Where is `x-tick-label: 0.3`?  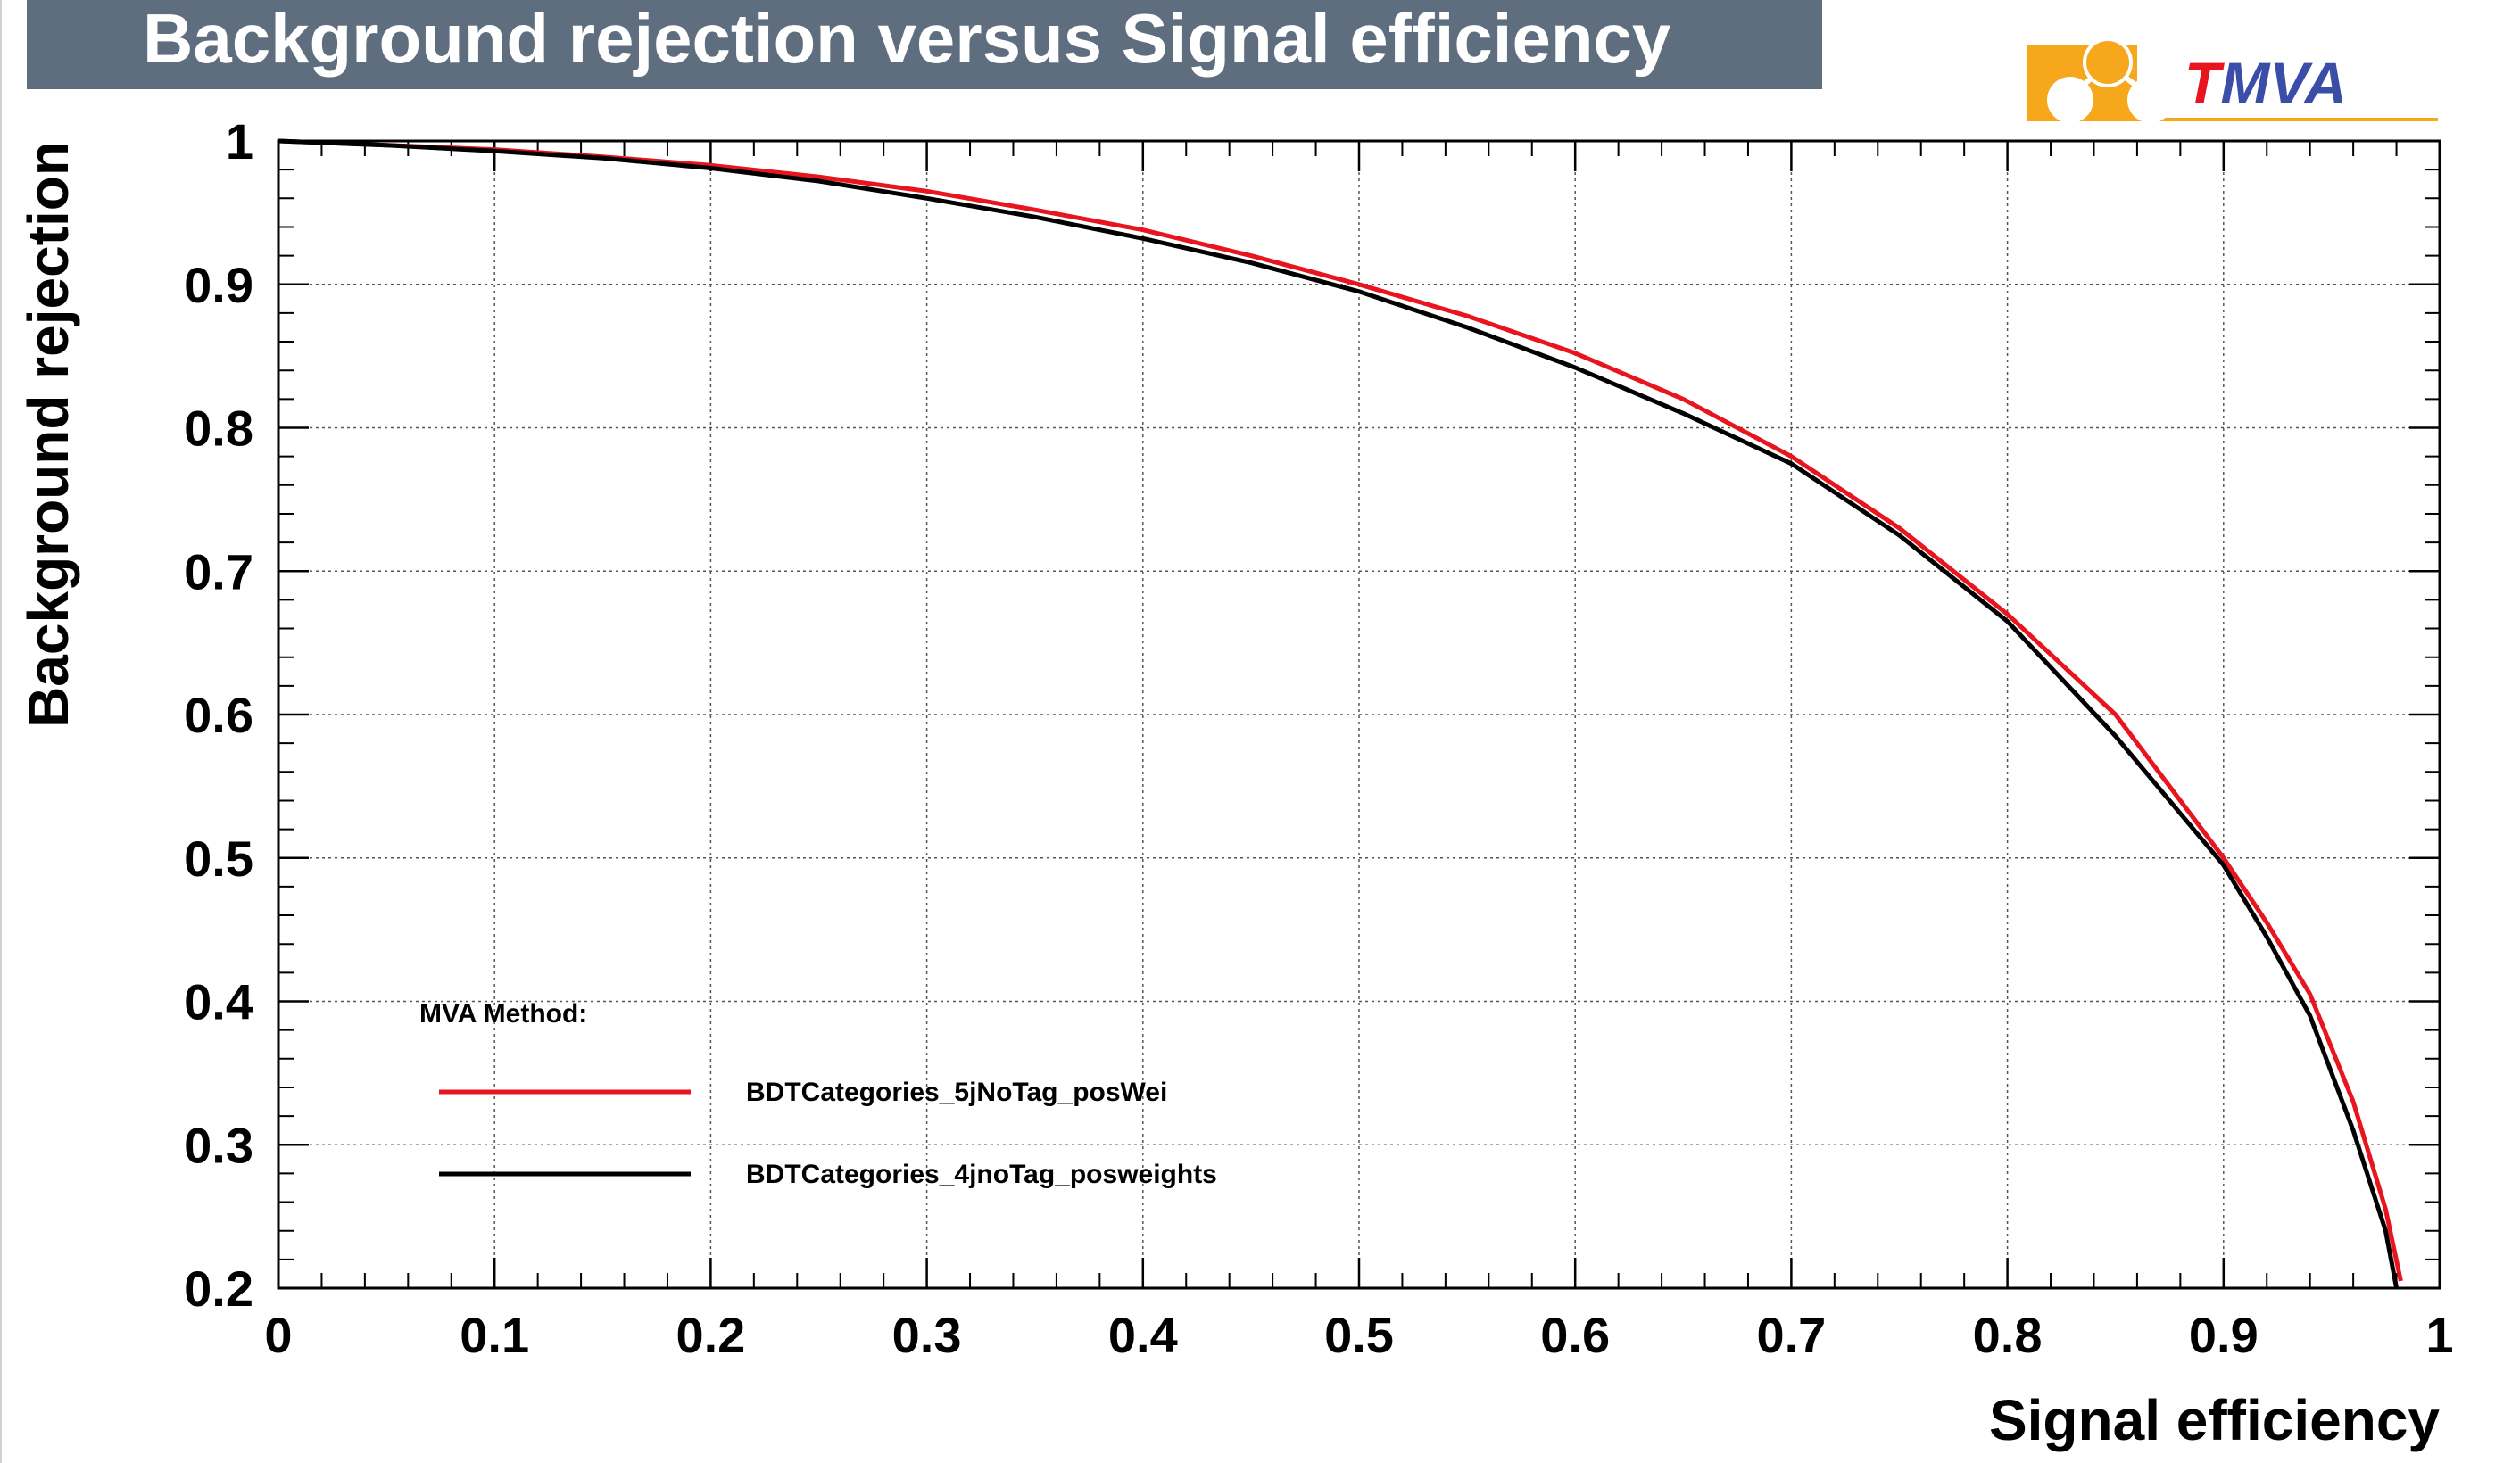 x-tick-label: 0.3 is located at coordinates (927, 1335).